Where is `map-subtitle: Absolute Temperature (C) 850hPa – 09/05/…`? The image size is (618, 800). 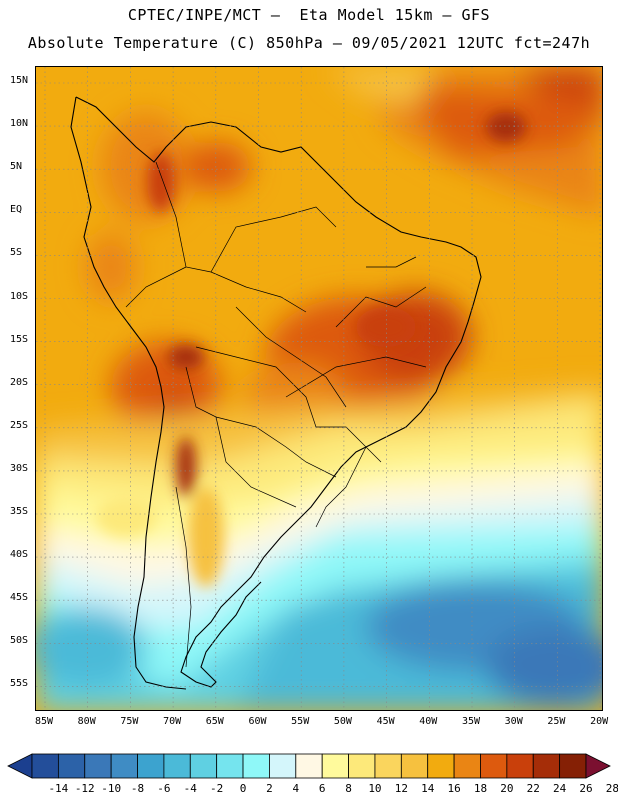 map-subtitle: Absolute Temperature (C) 850hPa – 09/05/… is located at coordinates (309, 43).